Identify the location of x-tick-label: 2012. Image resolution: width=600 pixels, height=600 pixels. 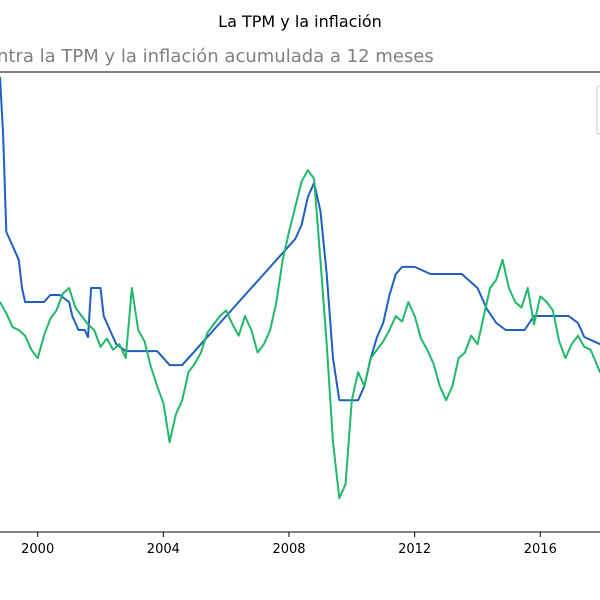
(414, 549).